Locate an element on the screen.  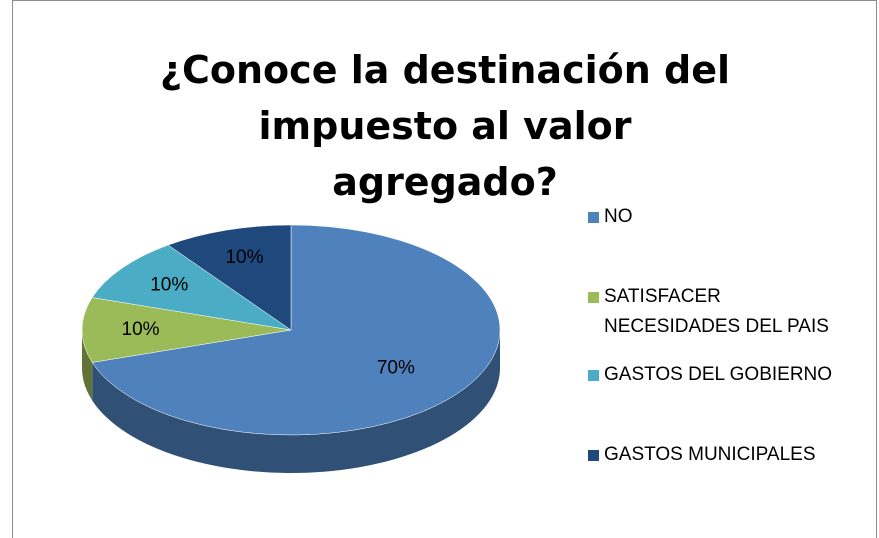
data-label: 70% is located at coordinates (396, 367).